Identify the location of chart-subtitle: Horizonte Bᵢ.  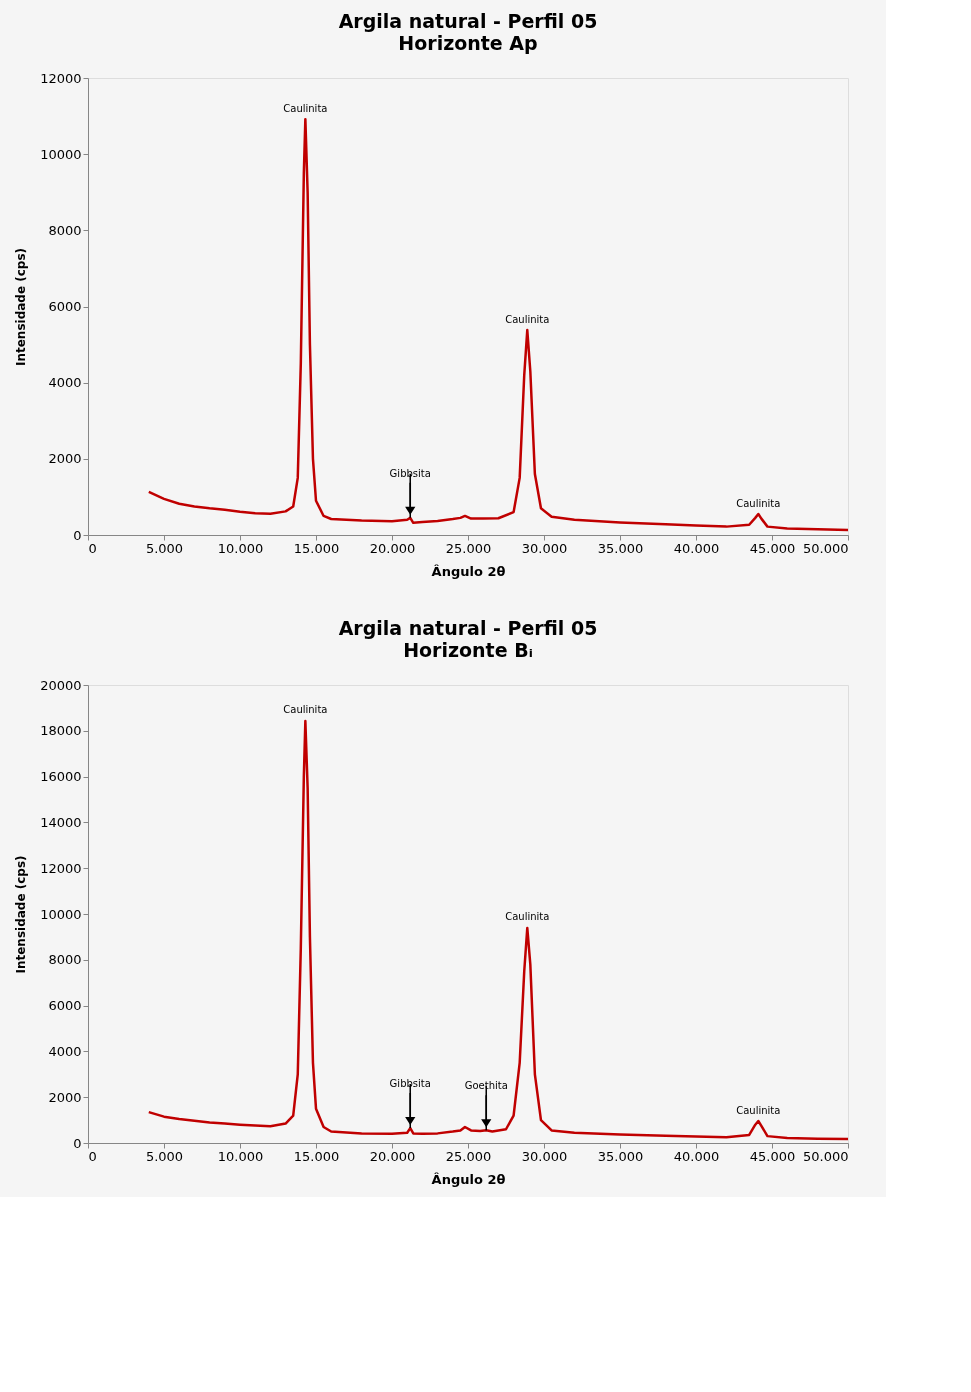
(468, 650).